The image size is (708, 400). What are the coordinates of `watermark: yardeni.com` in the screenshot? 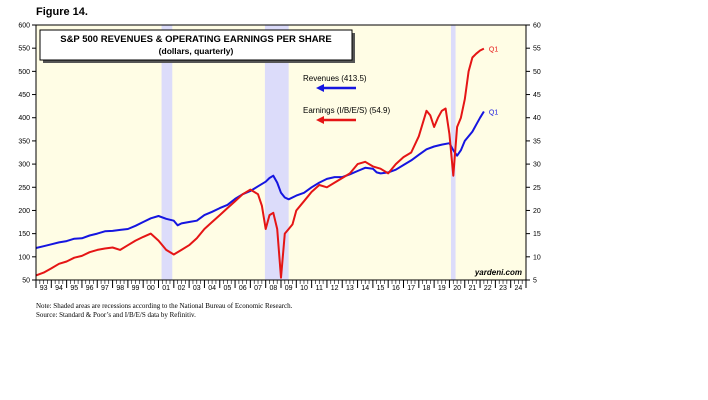 It's located at (498, 272).